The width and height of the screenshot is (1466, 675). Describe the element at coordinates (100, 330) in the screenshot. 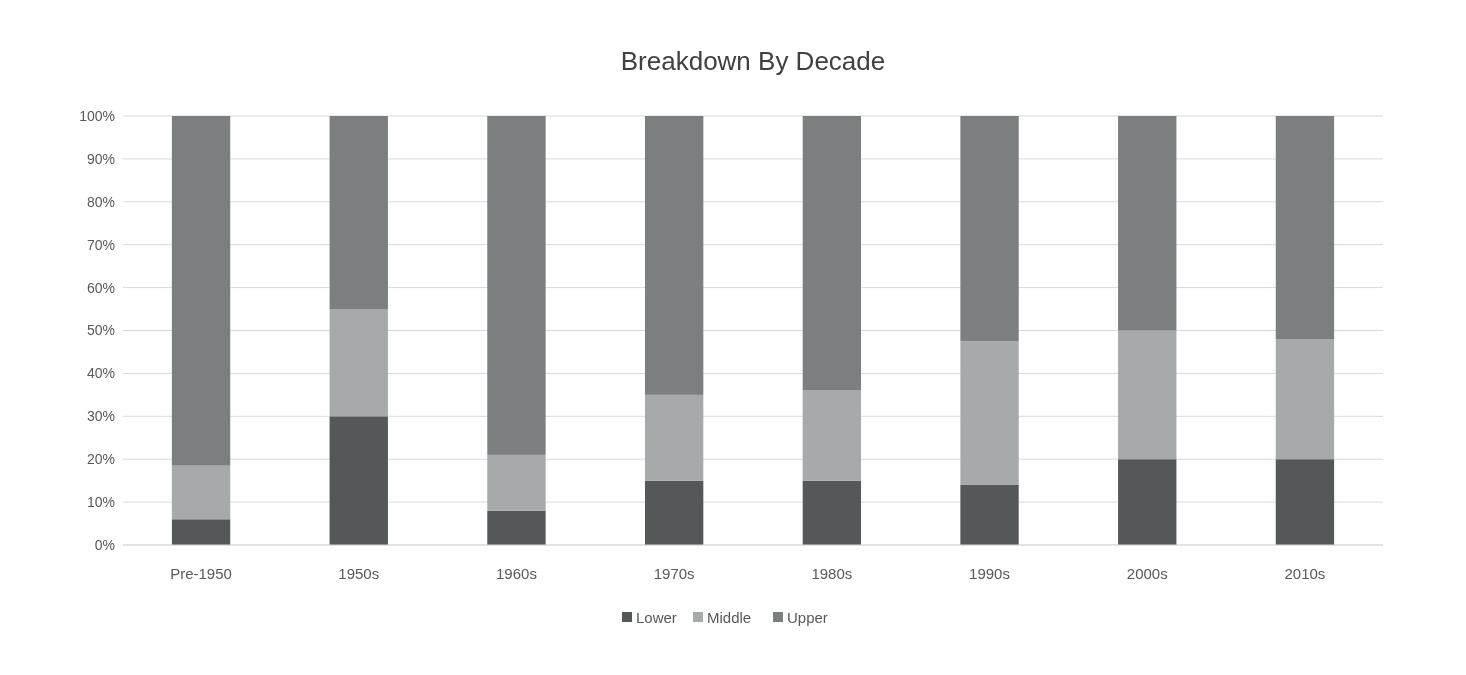

I see `y-tick-label: 50%` at that location.